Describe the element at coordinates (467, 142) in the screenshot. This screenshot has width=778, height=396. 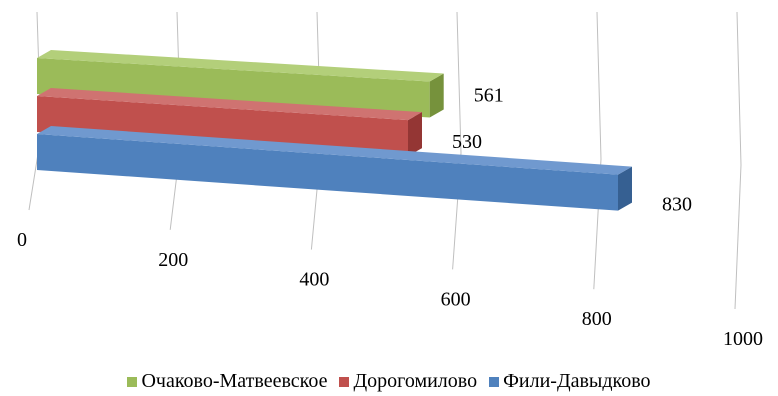
I see `data-label-1: 530` at that location.